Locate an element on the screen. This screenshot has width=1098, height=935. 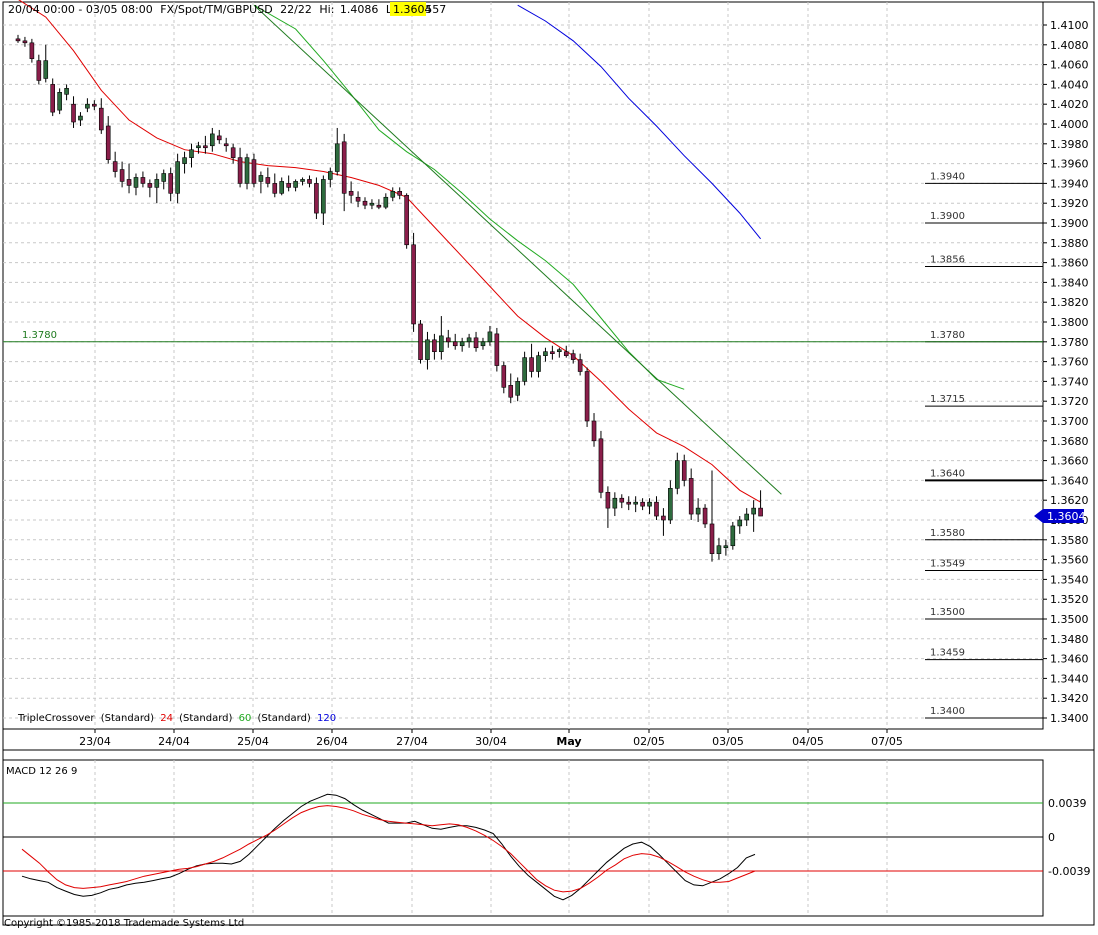
y-tick-label: 1.3500 is located at coordinates (1069, 619).